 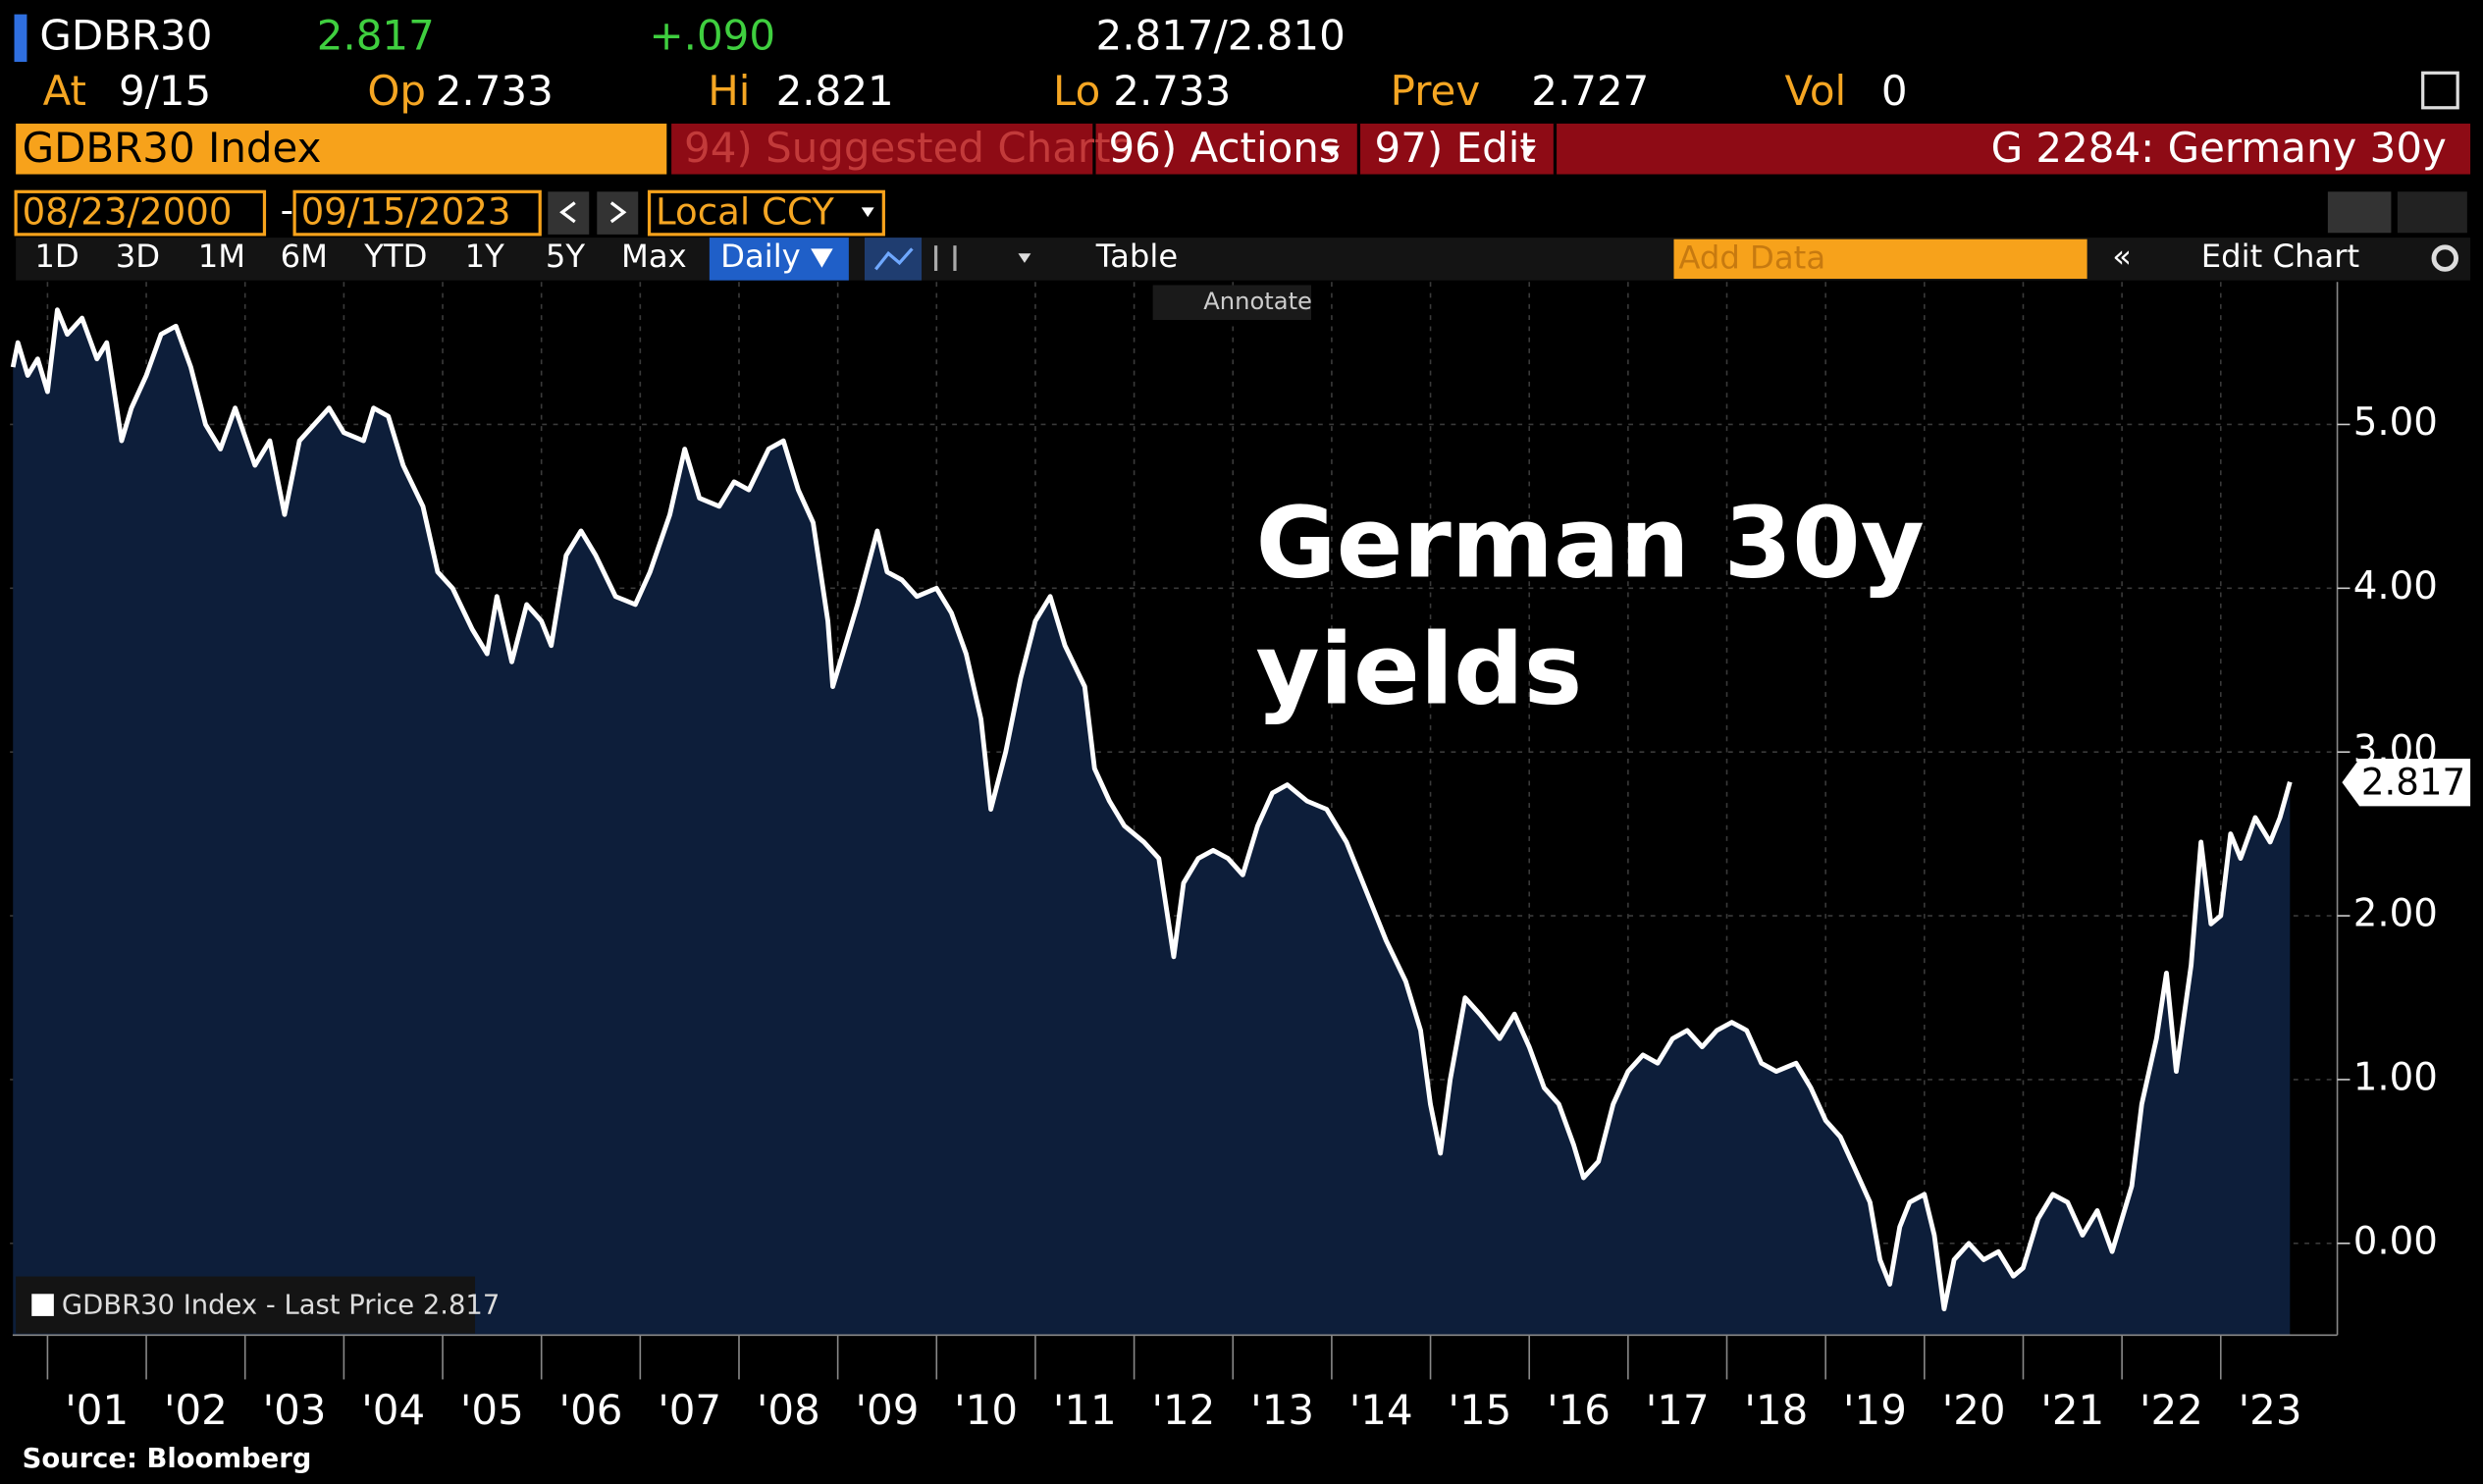 I want to click on x-tick-label: '23, so click(x=2270, y=1410).